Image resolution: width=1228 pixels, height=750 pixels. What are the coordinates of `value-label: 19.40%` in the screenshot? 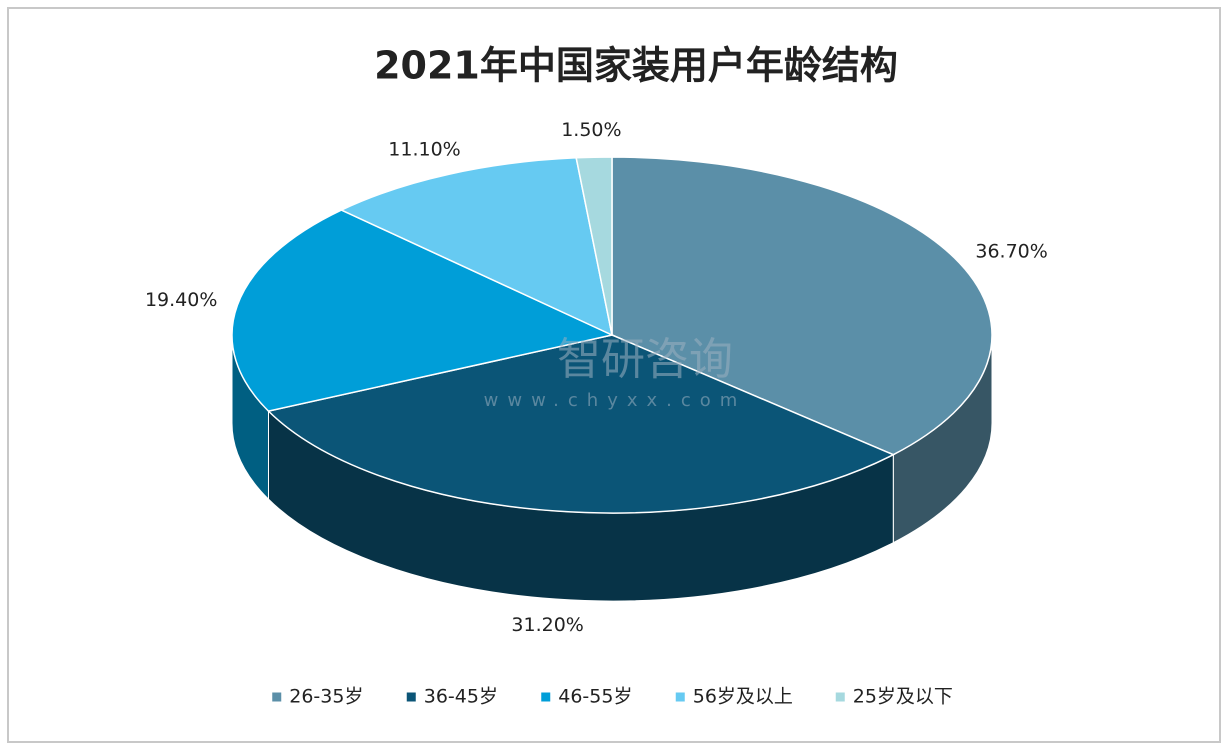 It's located at (181, 300).